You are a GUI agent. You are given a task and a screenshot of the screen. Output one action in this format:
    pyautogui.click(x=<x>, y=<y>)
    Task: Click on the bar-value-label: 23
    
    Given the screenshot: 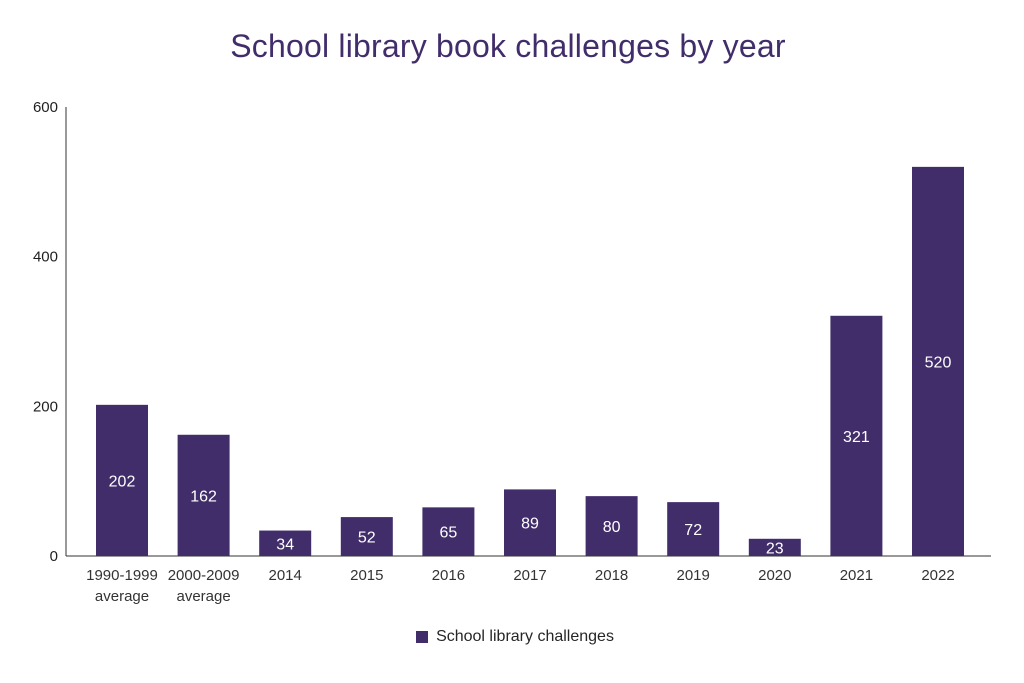 What is the action you would take?
    pyautogui.click(x=775, y=548)
    